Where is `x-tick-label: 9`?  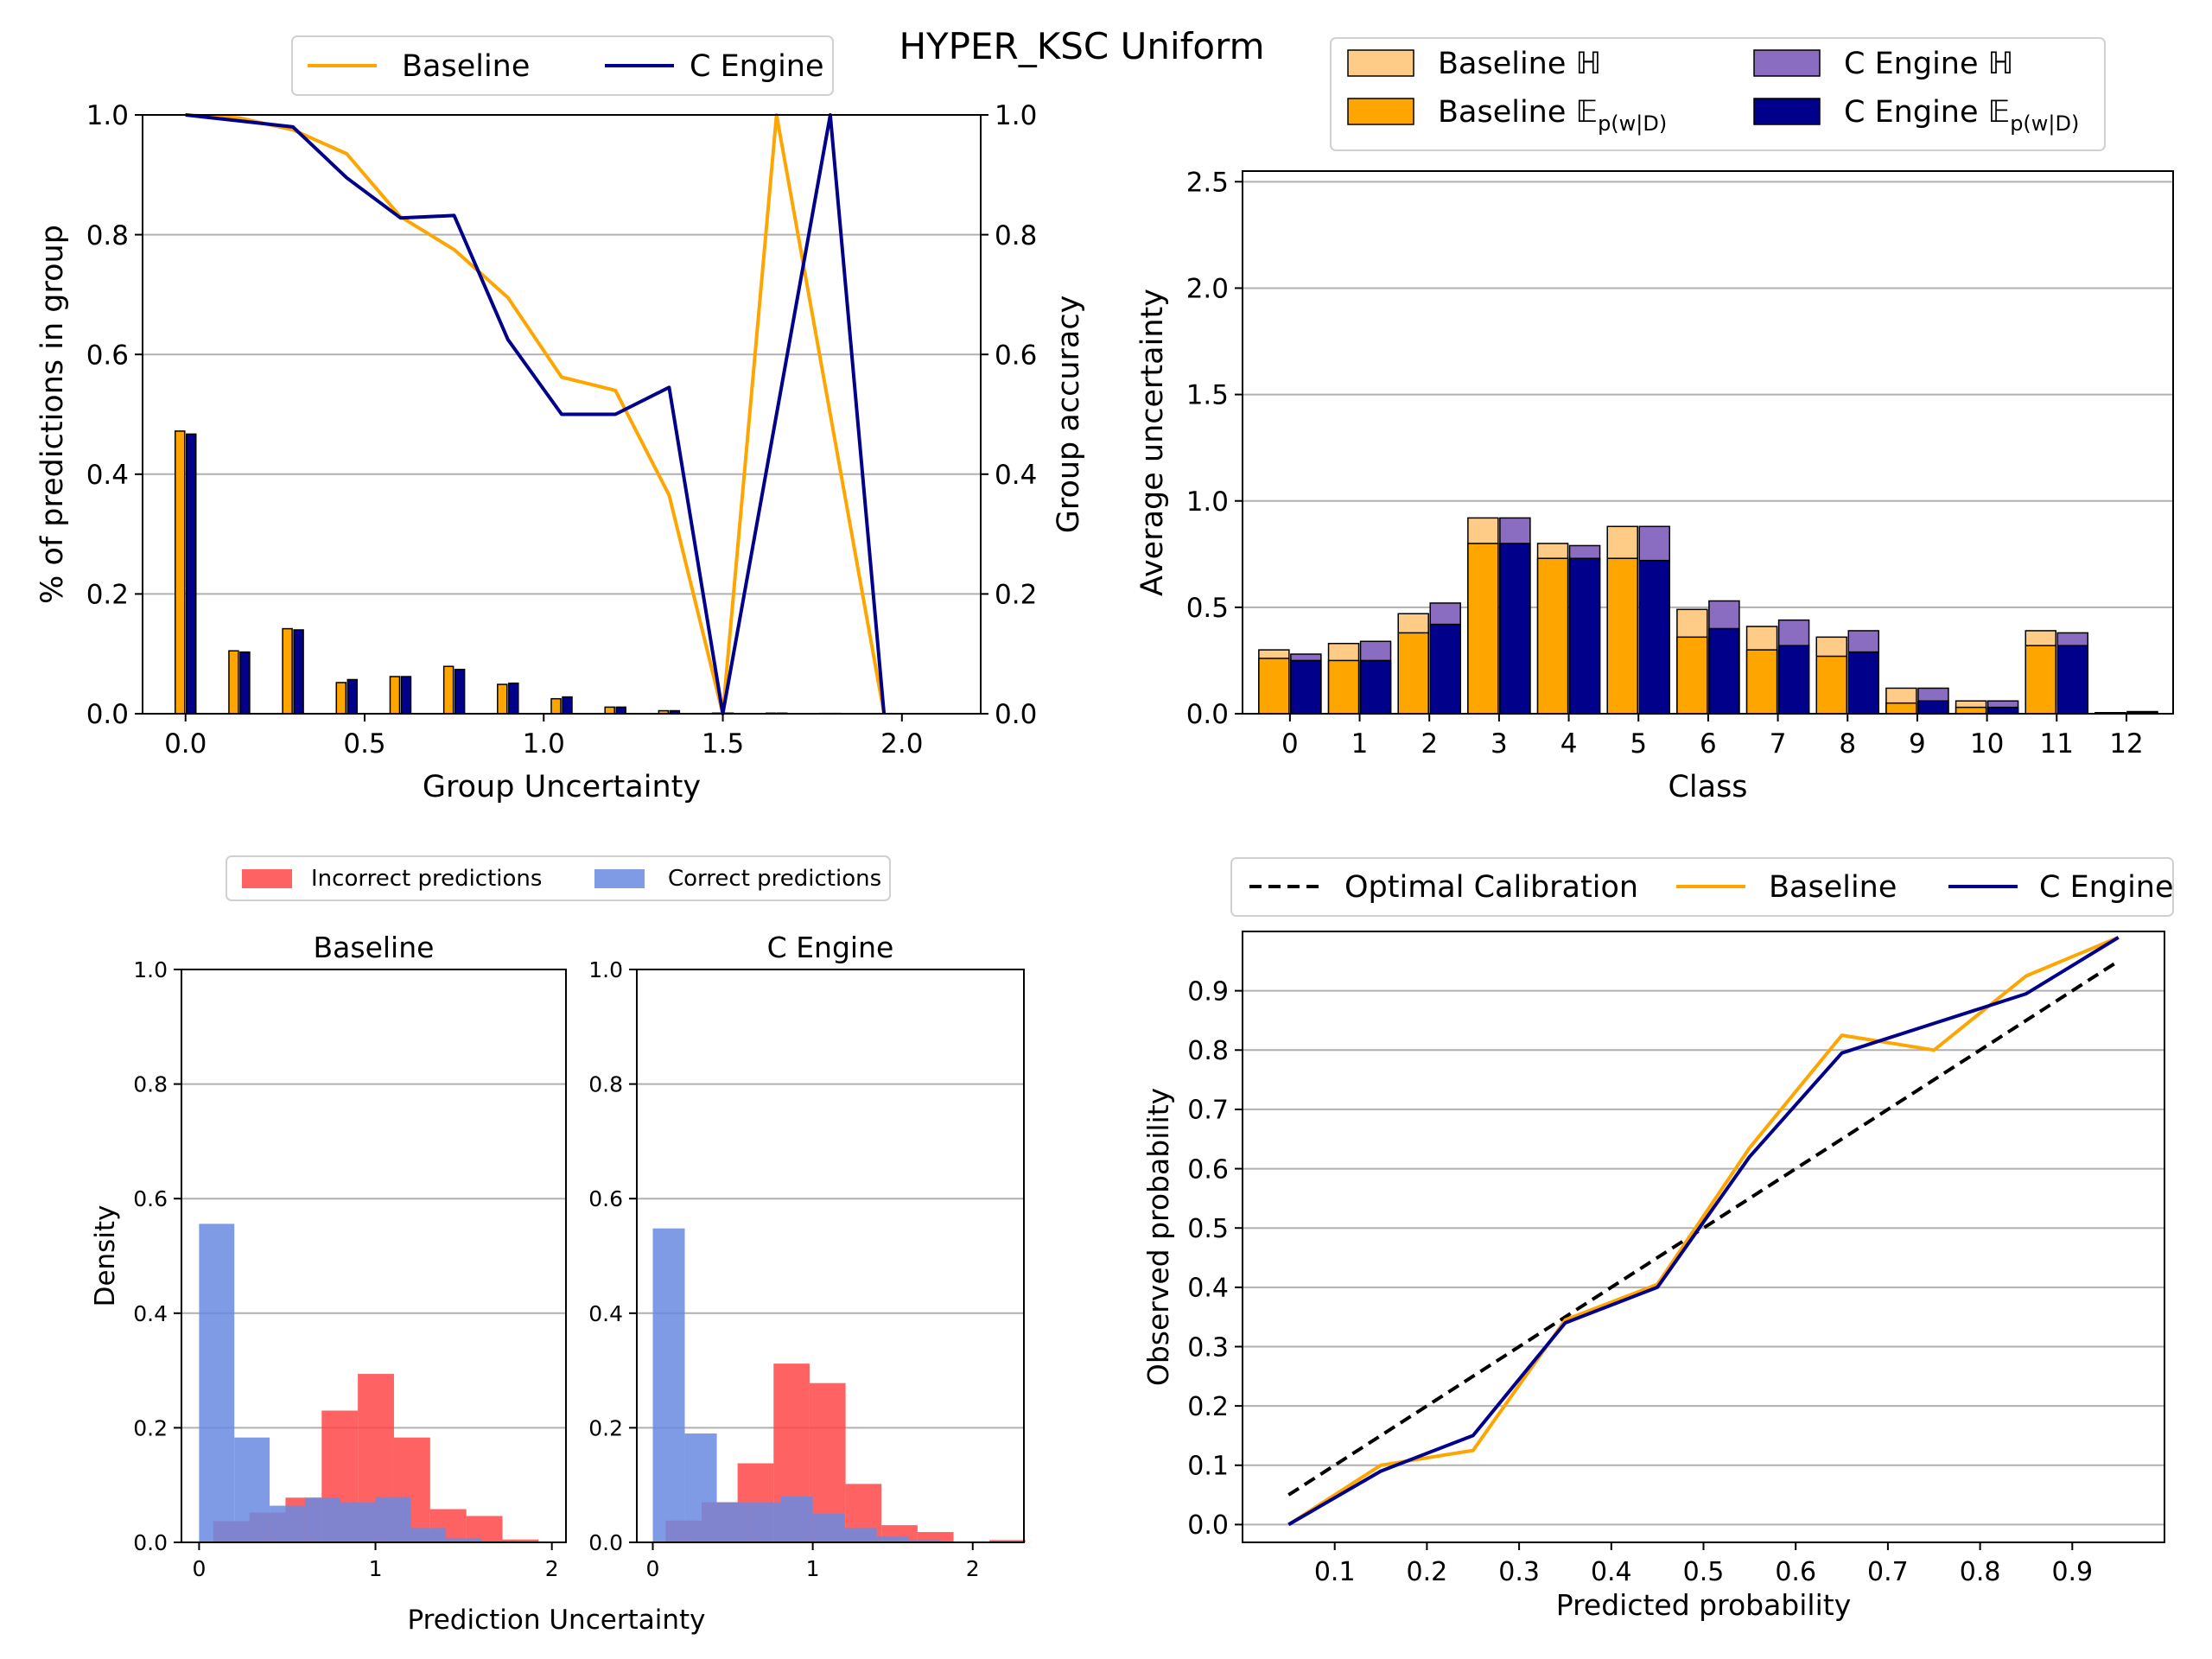 x-tick-label: 9 is located at coordinates (1917, 744).